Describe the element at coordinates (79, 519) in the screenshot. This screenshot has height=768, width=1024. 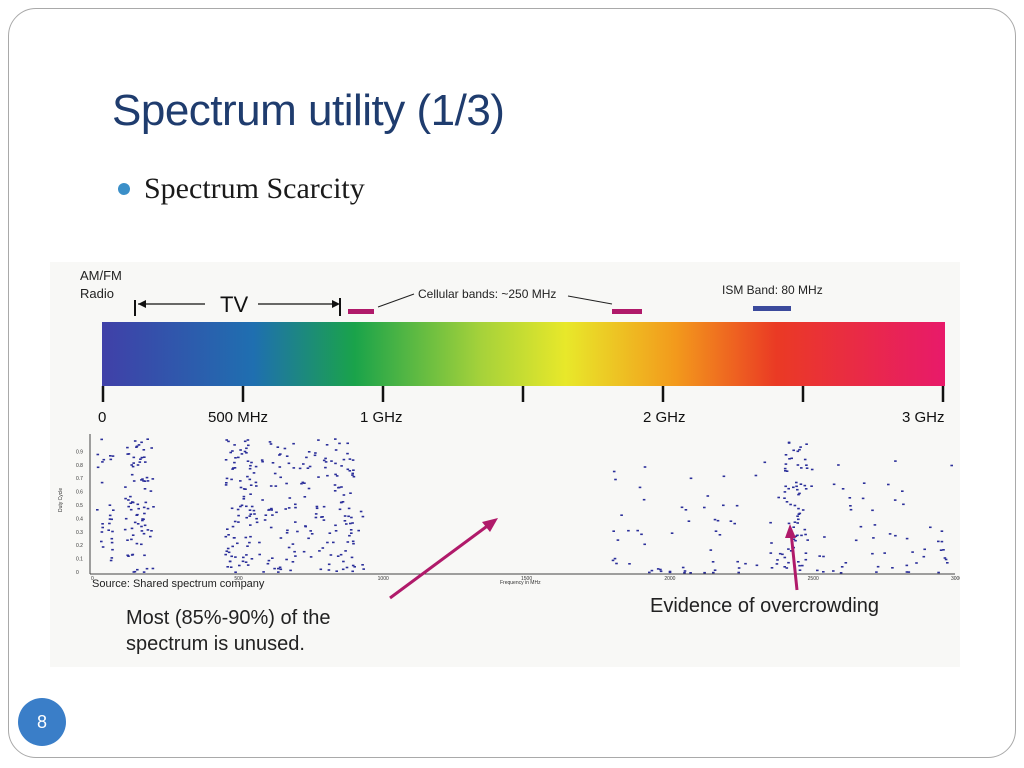
I see `y-tick-label: 0.4` at that location.